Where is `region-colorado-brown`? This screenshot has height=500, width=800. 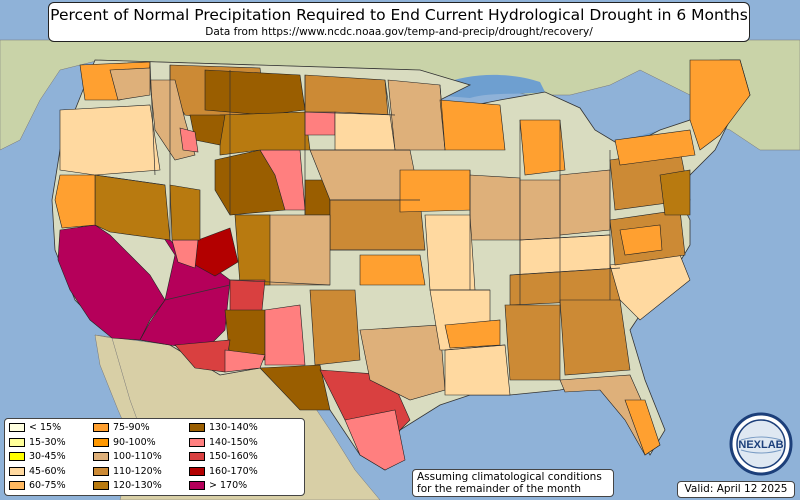
region-colorado-brown is located at coordinates (252, 250).